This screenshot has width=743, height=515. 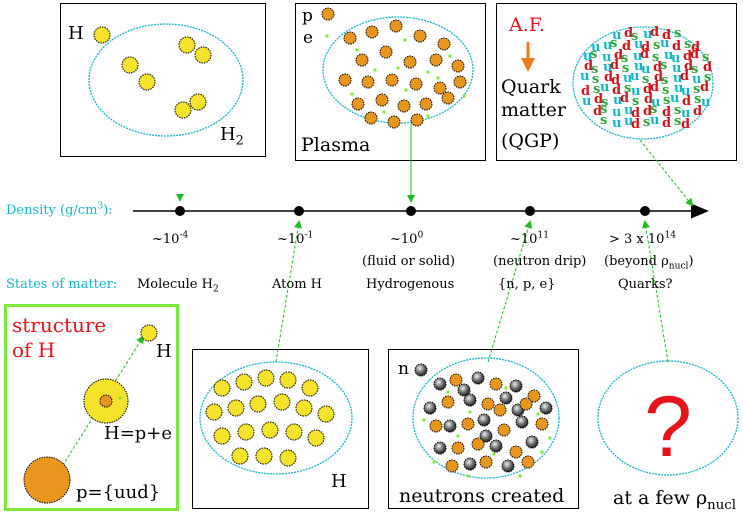 What do you see at coordinates (409, 261) in the screenshot?
I see `tick-note-3: (fluid or solid)` at bounding box center [409, 261].